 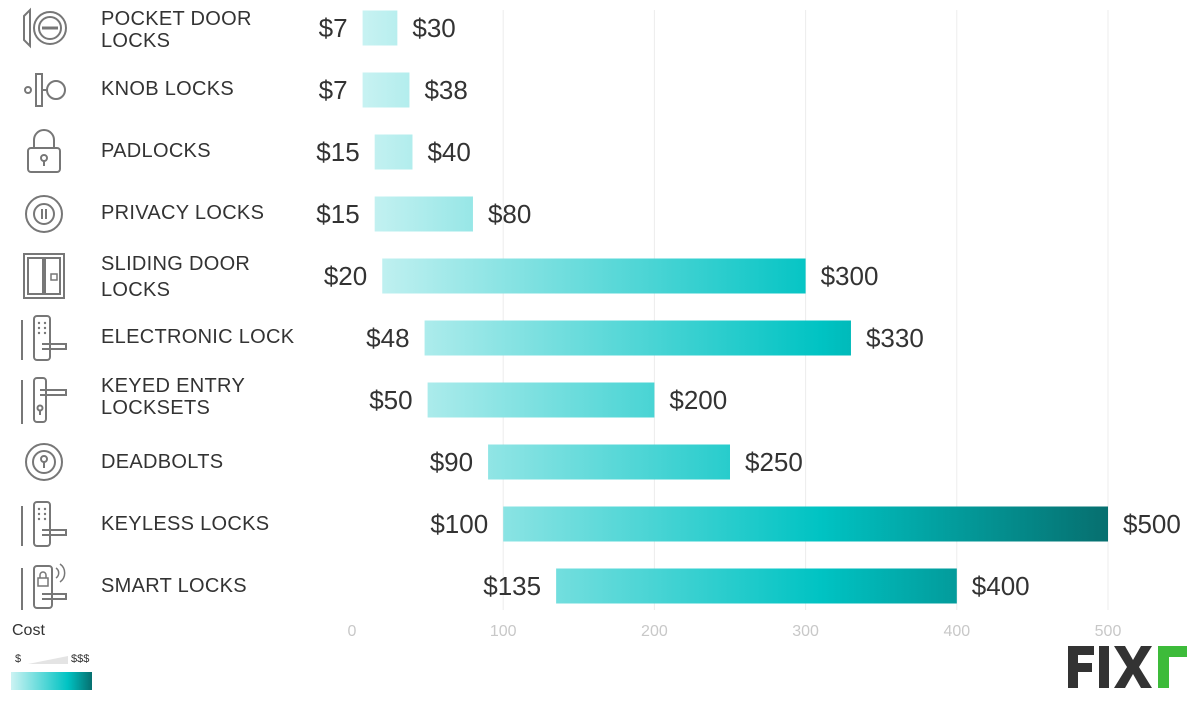 I want to click on row-label-knob: KNOB LOCKS, so click(x=168, y=89).